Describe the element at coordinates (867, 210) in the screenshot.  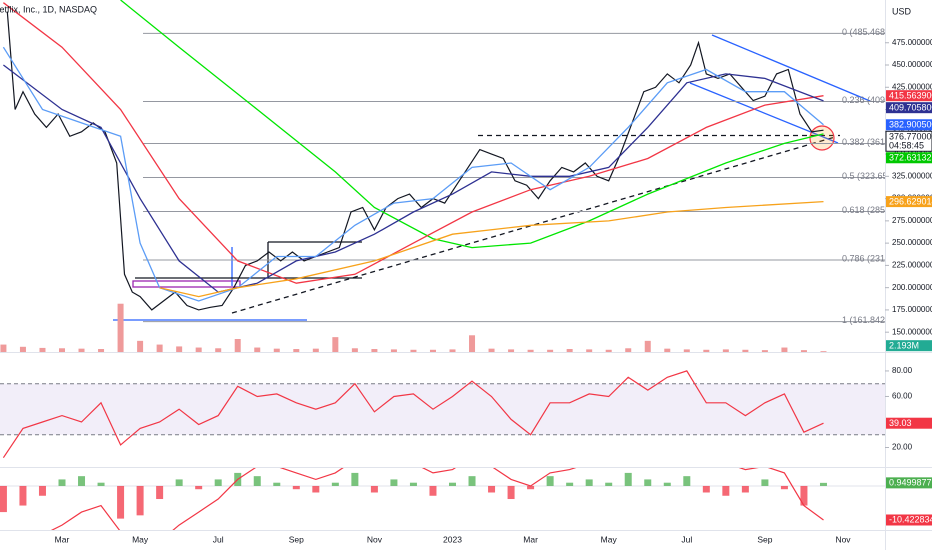
I see `fib-label: 0.618 (285.4` at that location.